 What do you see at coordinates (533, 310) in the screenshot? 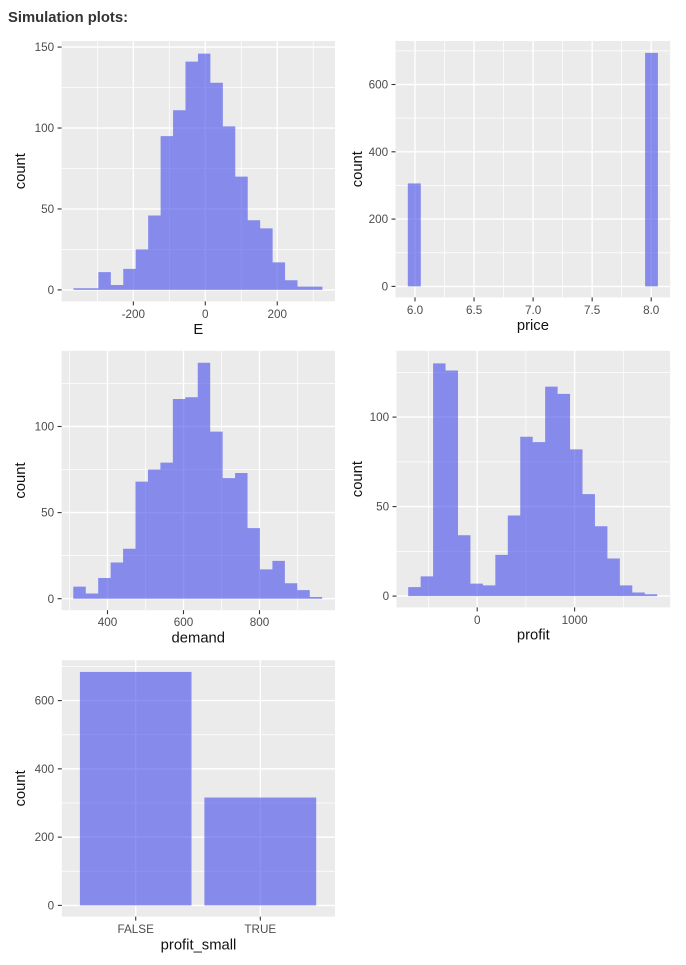
I see `svg-text: 7.0` at bounding box center [533, 310].